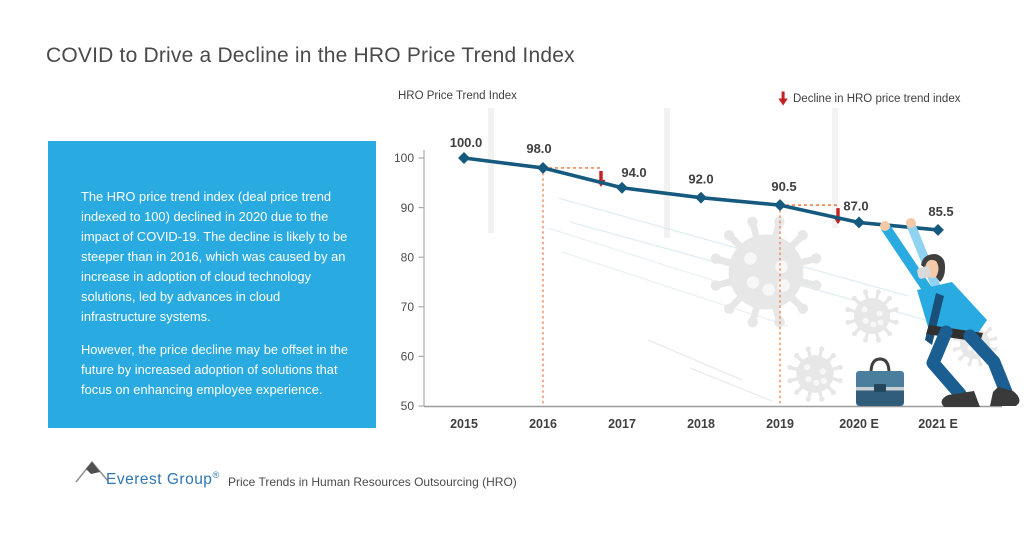 Image resolution: width=1024 pixels, height=536 pixels. What do you see at coordinates (466, 142) in the screenshot?
I see `data-point-label: 100.0` at bounding box center [466, 142].